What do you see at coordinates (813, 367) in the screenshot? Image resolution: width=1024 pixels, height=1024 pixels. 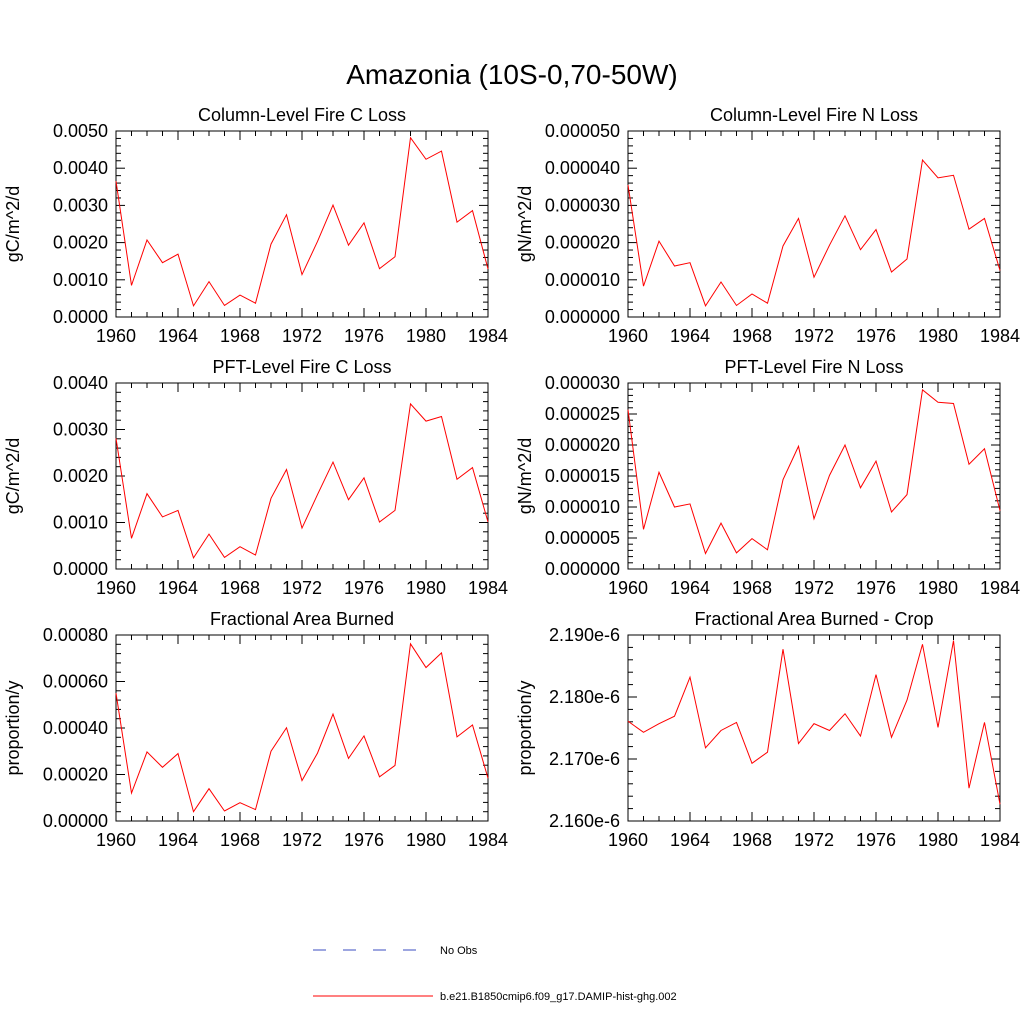 I see `panel-title: PFT-Level Fire N Loss` at bounding box center [813, 367].